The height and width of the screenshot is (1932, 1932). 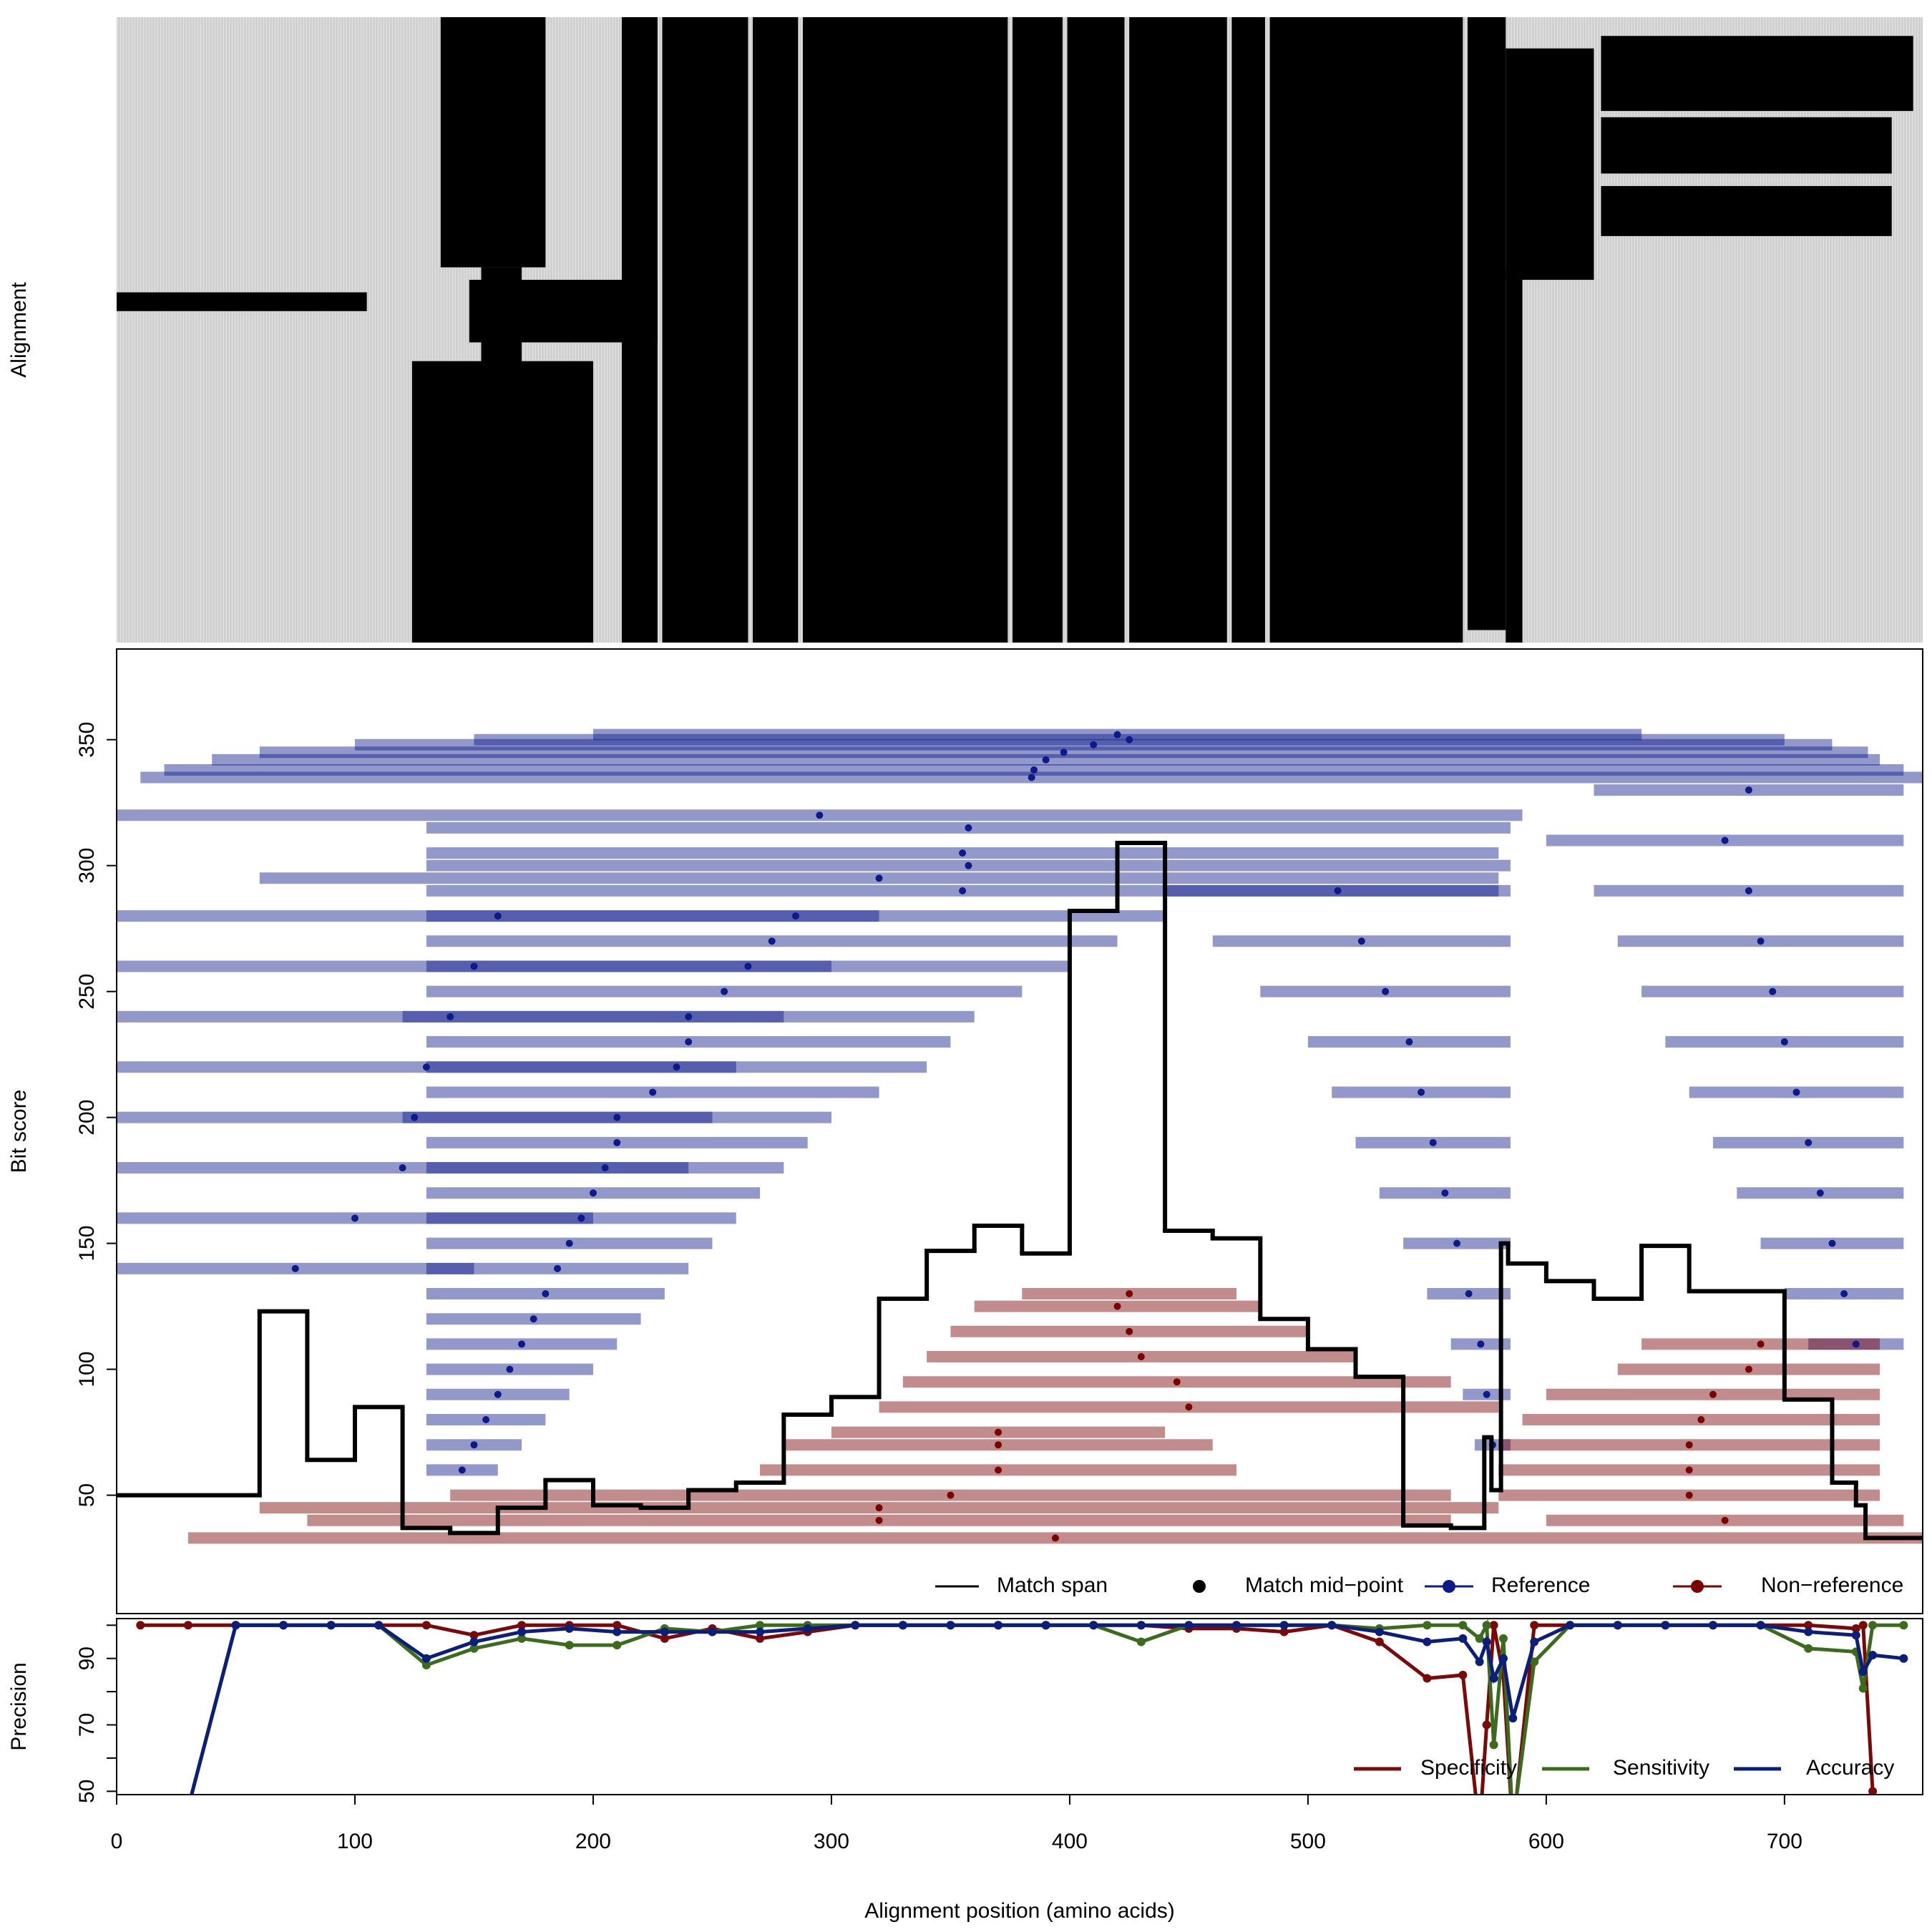 What do you see at coordinates (1468, 1768) in the screenshot?
I see `legend-label: Specificity` at bounding box center [1468, 1768].